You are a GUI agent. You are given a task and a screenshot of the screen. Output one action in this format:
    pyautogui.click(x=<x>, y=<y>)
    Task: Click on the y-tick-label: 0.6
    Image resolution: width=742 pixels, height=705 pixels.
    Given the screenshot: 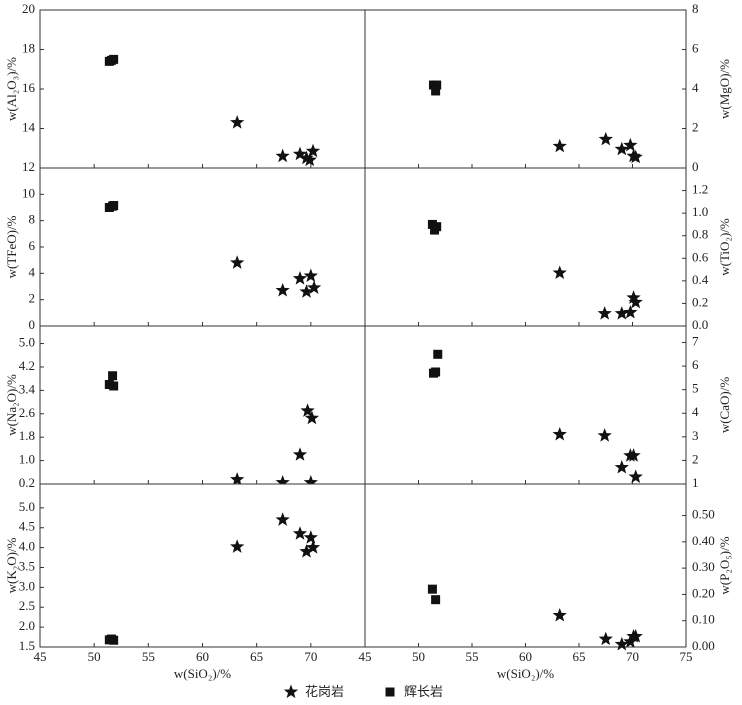 What is the action you would take?
    pyautogui.click(x=700, y=256)
    